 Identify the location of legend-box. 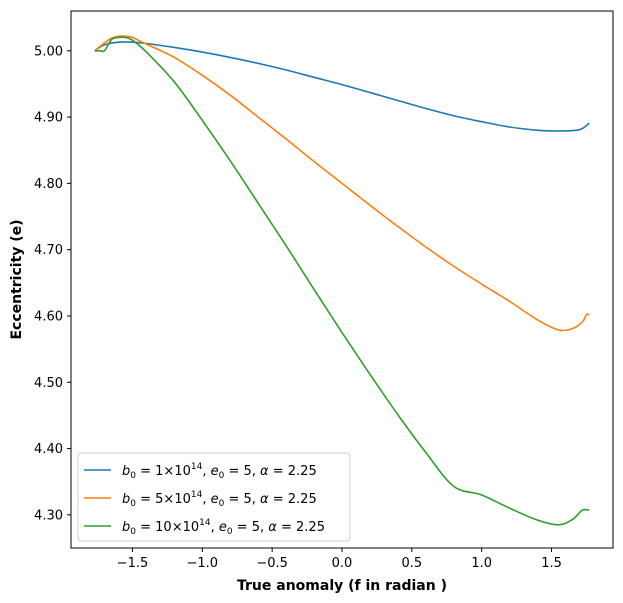
(214, 497).